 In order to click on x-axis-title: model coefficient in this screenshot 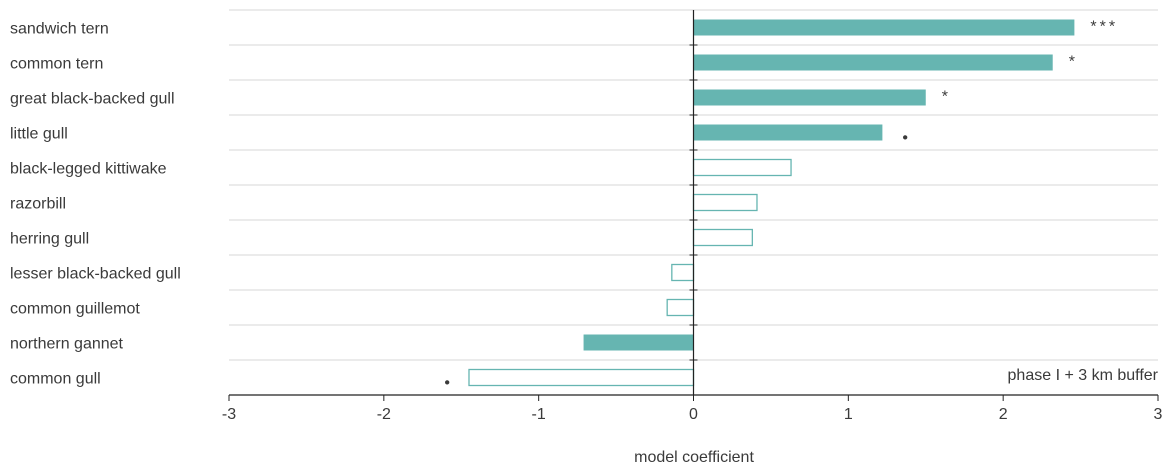, I will do `click(694, 457)`.